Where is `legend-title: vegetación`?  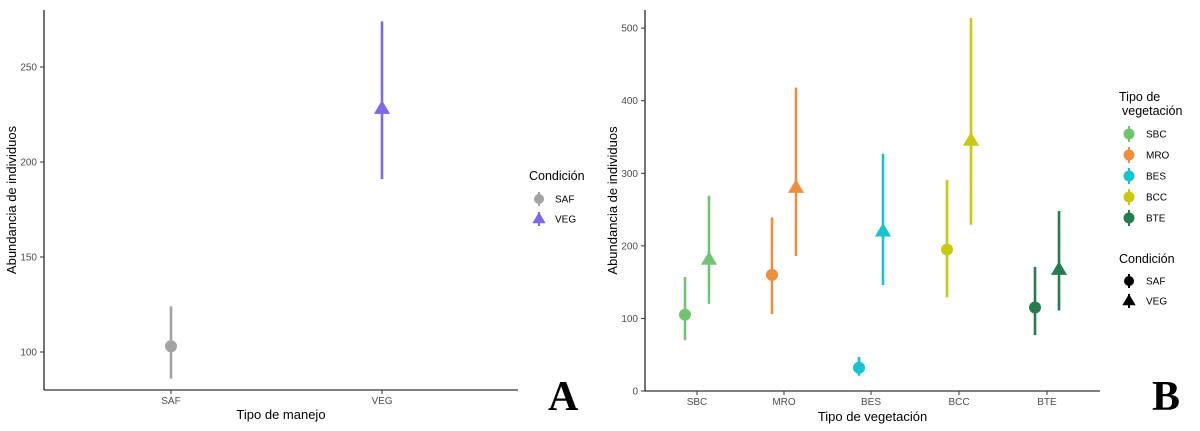
legend-title: vegetación is located at coordinates (1152, 111).